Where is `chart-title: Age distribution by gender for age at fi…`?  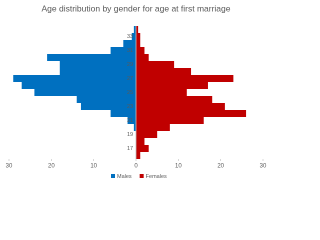 chart-title: Age distribution by gender for age at fi… is located at coordinates (136, 8).